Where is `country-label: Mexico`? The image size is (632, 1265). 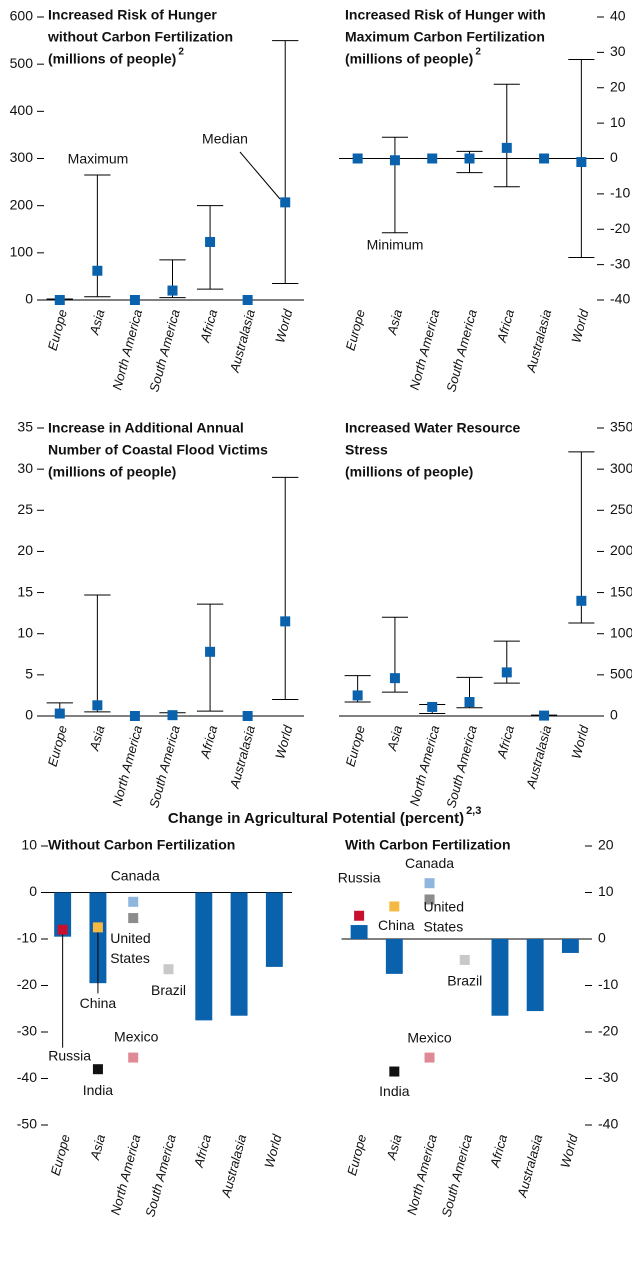
country-label: Mexico is located at coordinates (429, 1037).